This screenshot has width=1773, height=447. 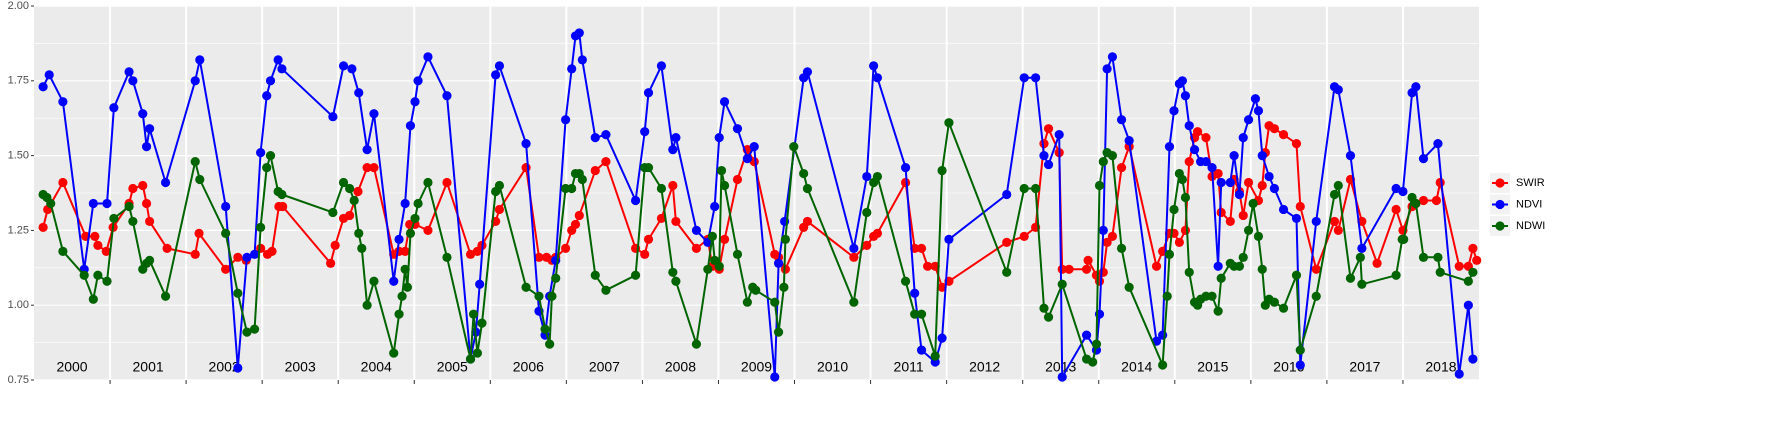 I want to click on year-label: 2001, so click(x=148, y=367).